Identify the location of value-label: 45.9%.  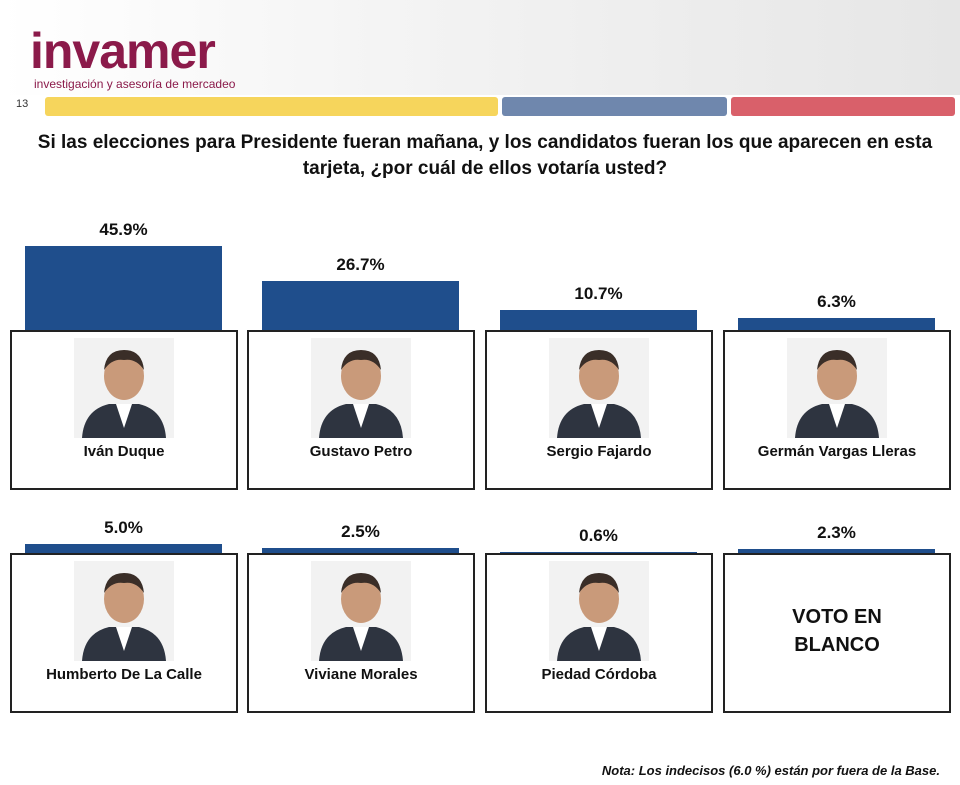
(123, 229).